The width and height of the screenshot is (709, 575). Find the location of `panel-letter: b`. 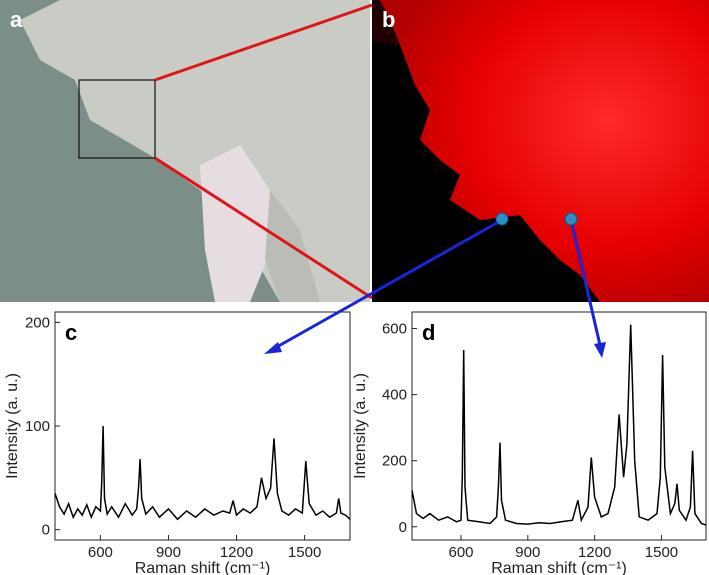

panel-letter: b is located at coordinates (388, 19).